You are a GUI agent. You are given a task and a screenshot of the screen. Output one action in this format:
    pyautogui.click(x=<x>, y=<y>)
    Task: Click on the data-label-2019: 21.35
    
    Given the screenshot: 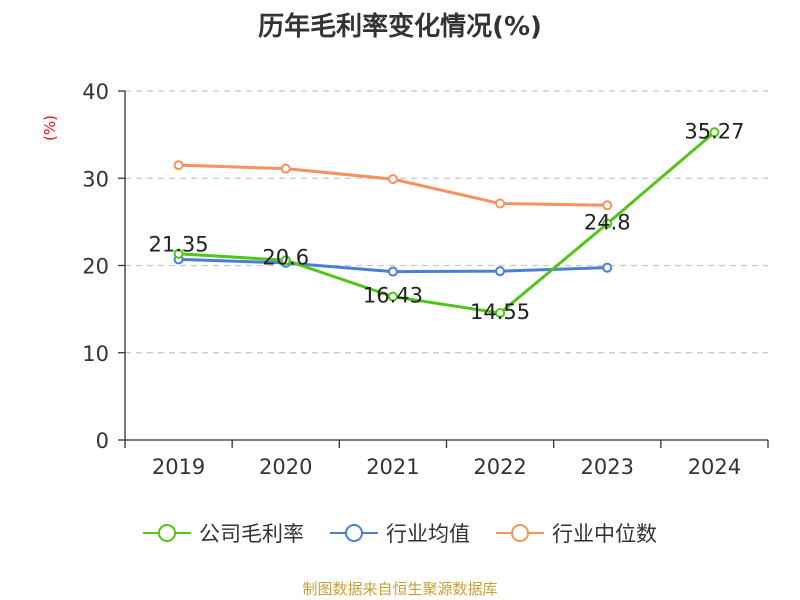 What is the action you would take?
    pyautogui.click(x=179, y=245)
    